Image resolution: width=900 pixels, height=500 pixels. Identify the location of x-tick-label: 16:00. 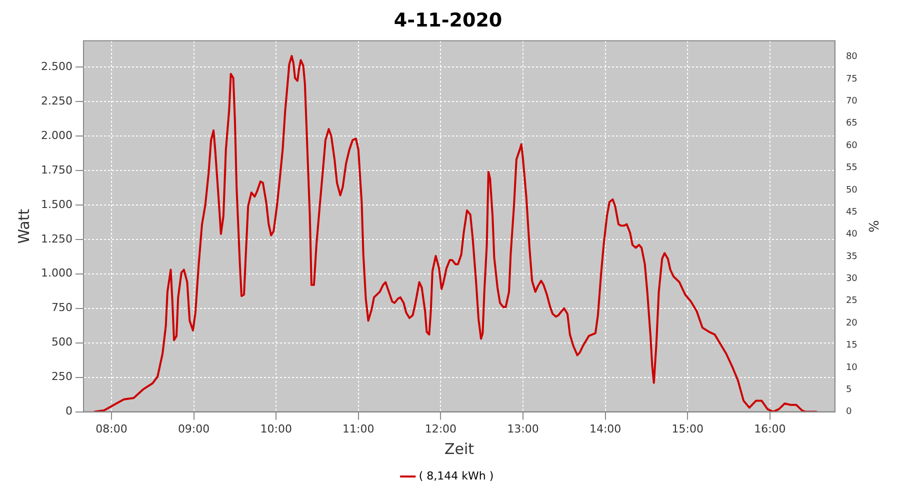
(770, 429).